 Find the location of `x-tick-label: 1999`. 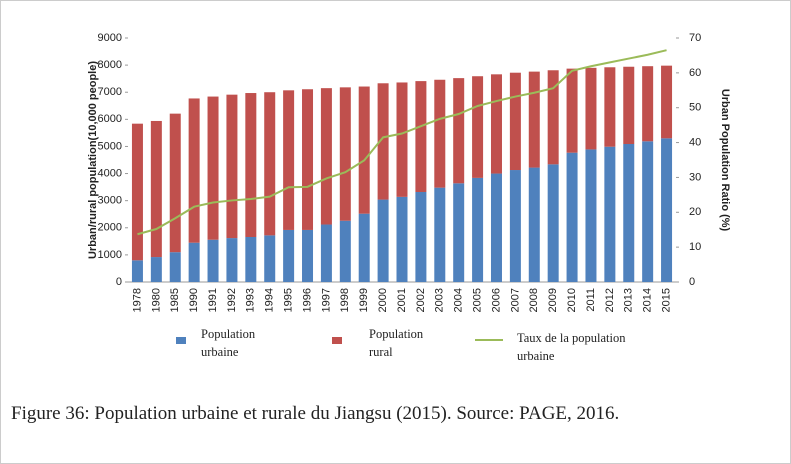

x-tick-label: 1999 is located at coordinates (364, 300).